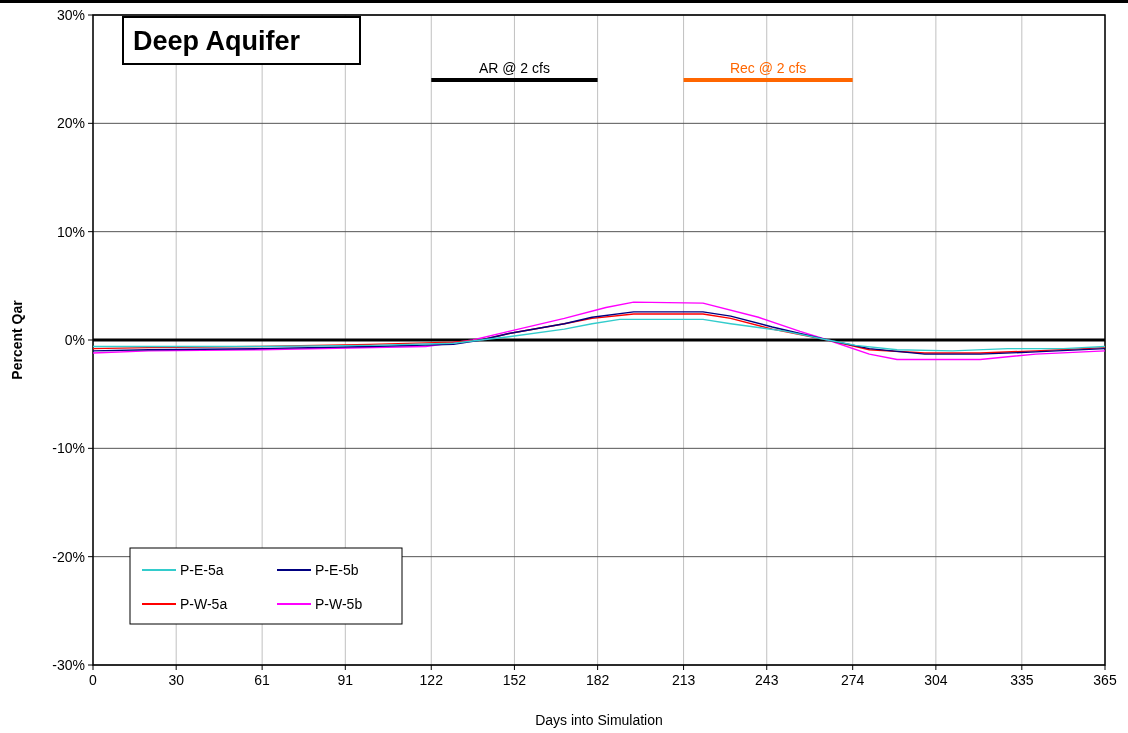 The image size is (1128, 733). Describe the element at coordinates (599, 331) in the screenshot. I see `line-series` at that location.